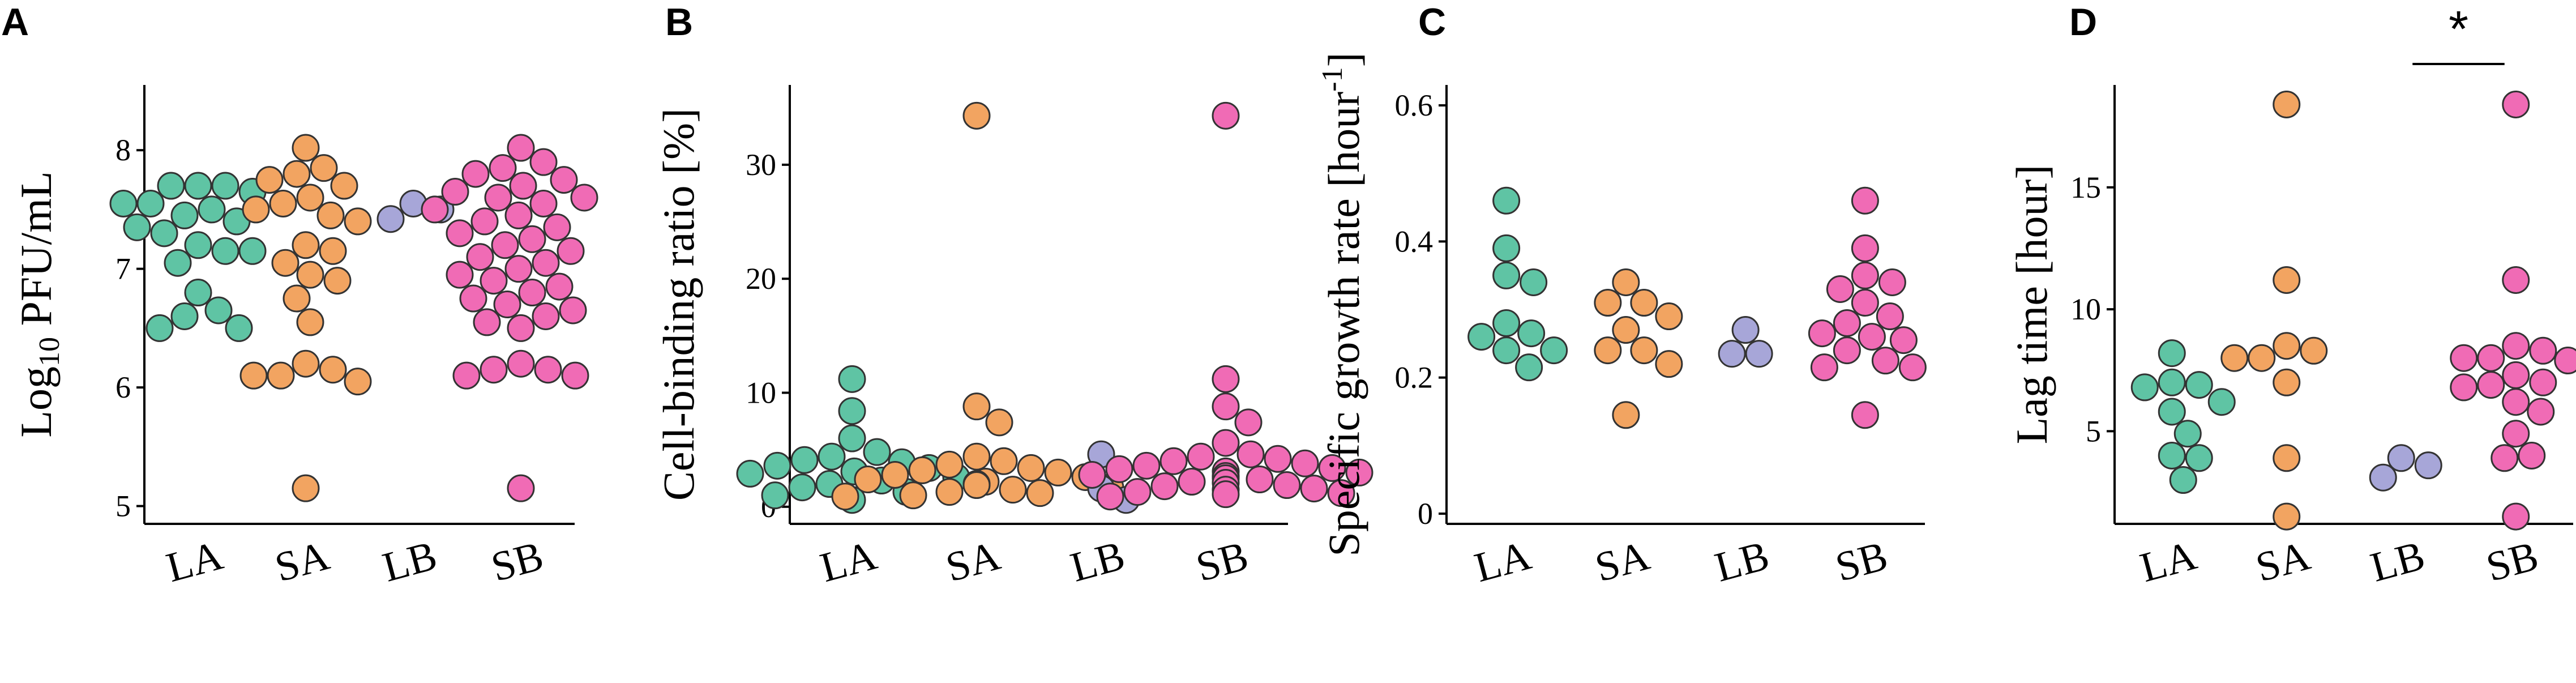 The height and width of the screenshot is (683, 2576). Describe the element at coordinates (195, 561) in the screenshot. I see `category-label-la: LA` at that location.